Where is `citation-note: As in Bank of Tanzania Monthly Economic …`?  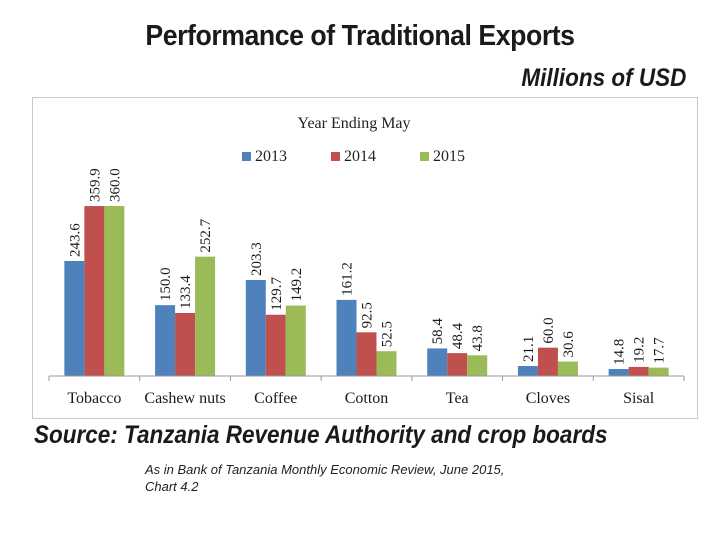 citation-note: As in Bank of Tanzania Monthly Economic … is located at coordinates (365, 478).